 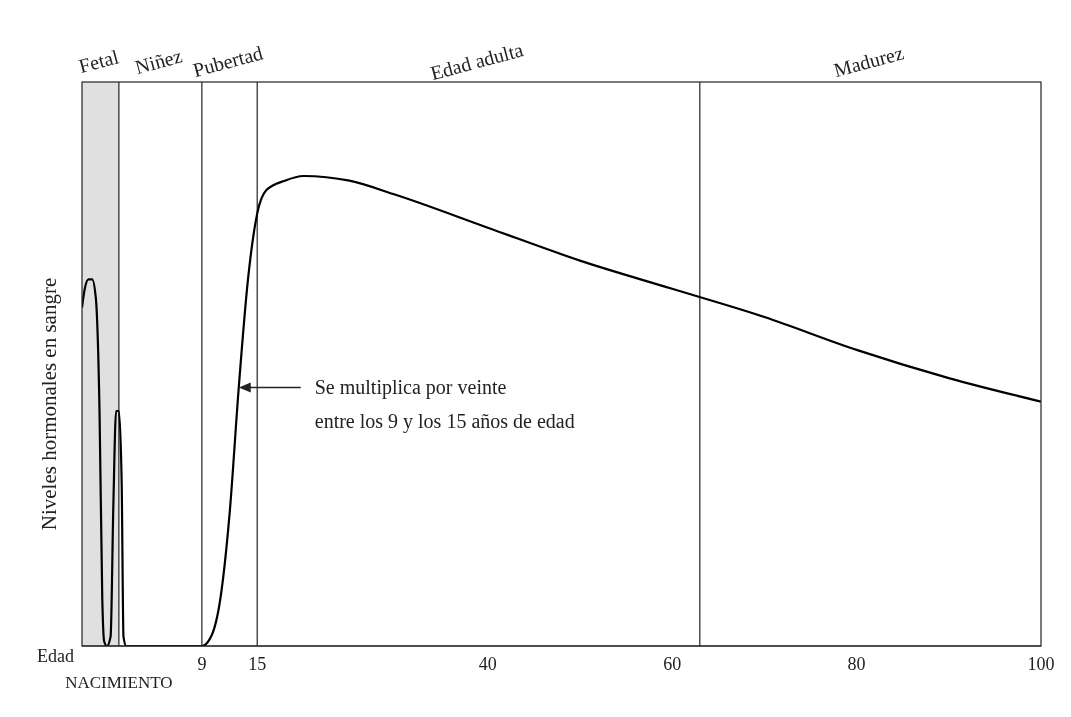 What do you see at coordinates (1041, 664) in the screenshot?
I see `x-tick-label: 100` at bounding box center [1041, 664].